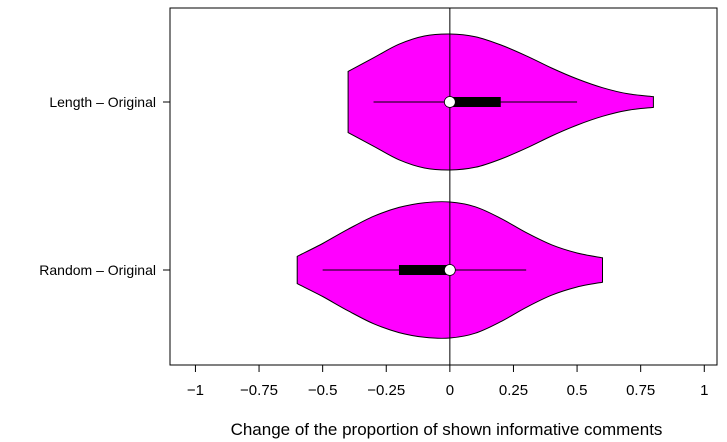 This screenshot has width=727, height=442. I want to click on x-tick-label: −0.25, so click(386, 390).